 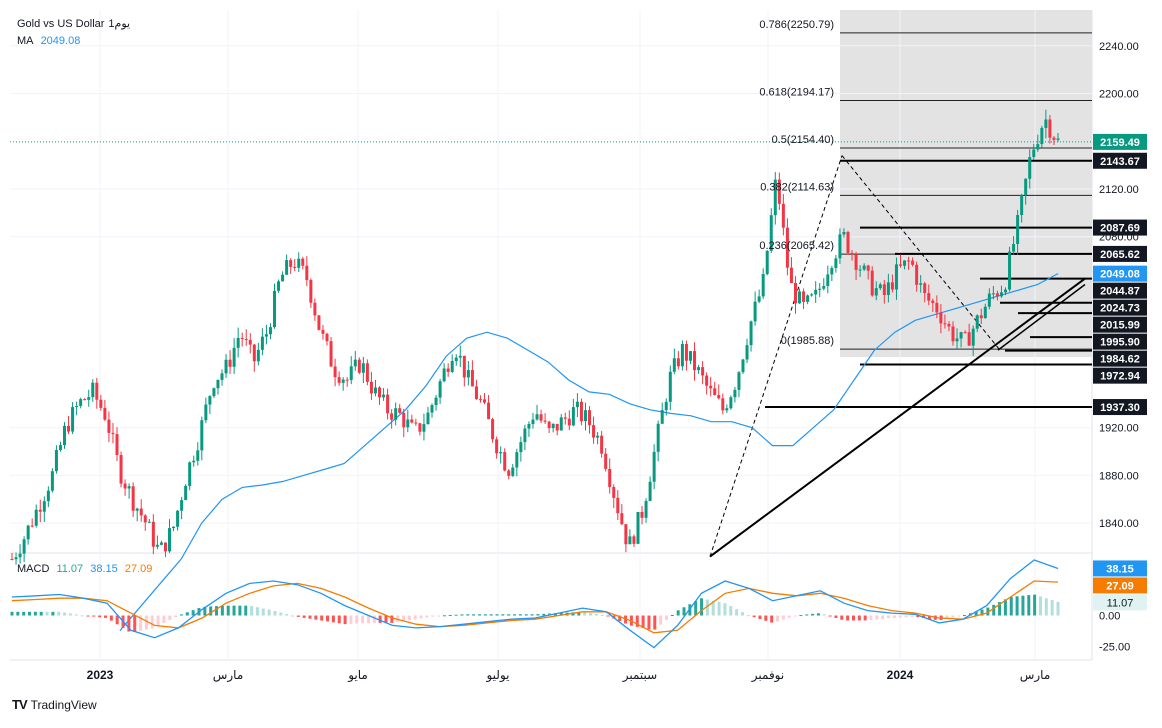 I want to click on x-tick-label: مايو, so click(x=357, y=675).